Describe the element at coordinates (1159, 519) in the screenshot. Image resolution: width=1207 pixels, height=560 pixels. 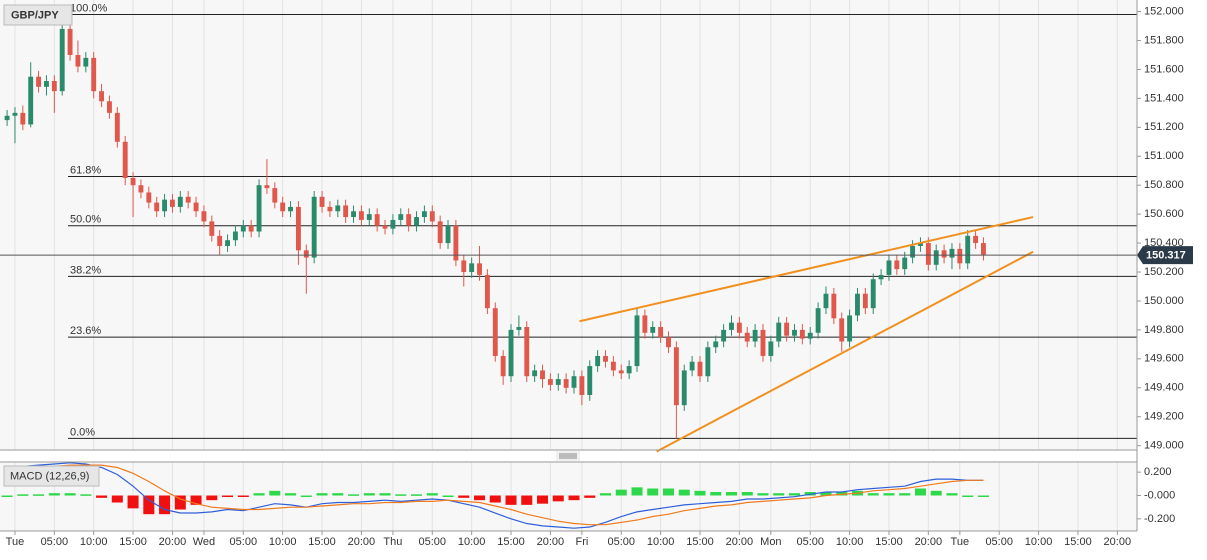
I see `y-tick-label: -0.200` at that location.